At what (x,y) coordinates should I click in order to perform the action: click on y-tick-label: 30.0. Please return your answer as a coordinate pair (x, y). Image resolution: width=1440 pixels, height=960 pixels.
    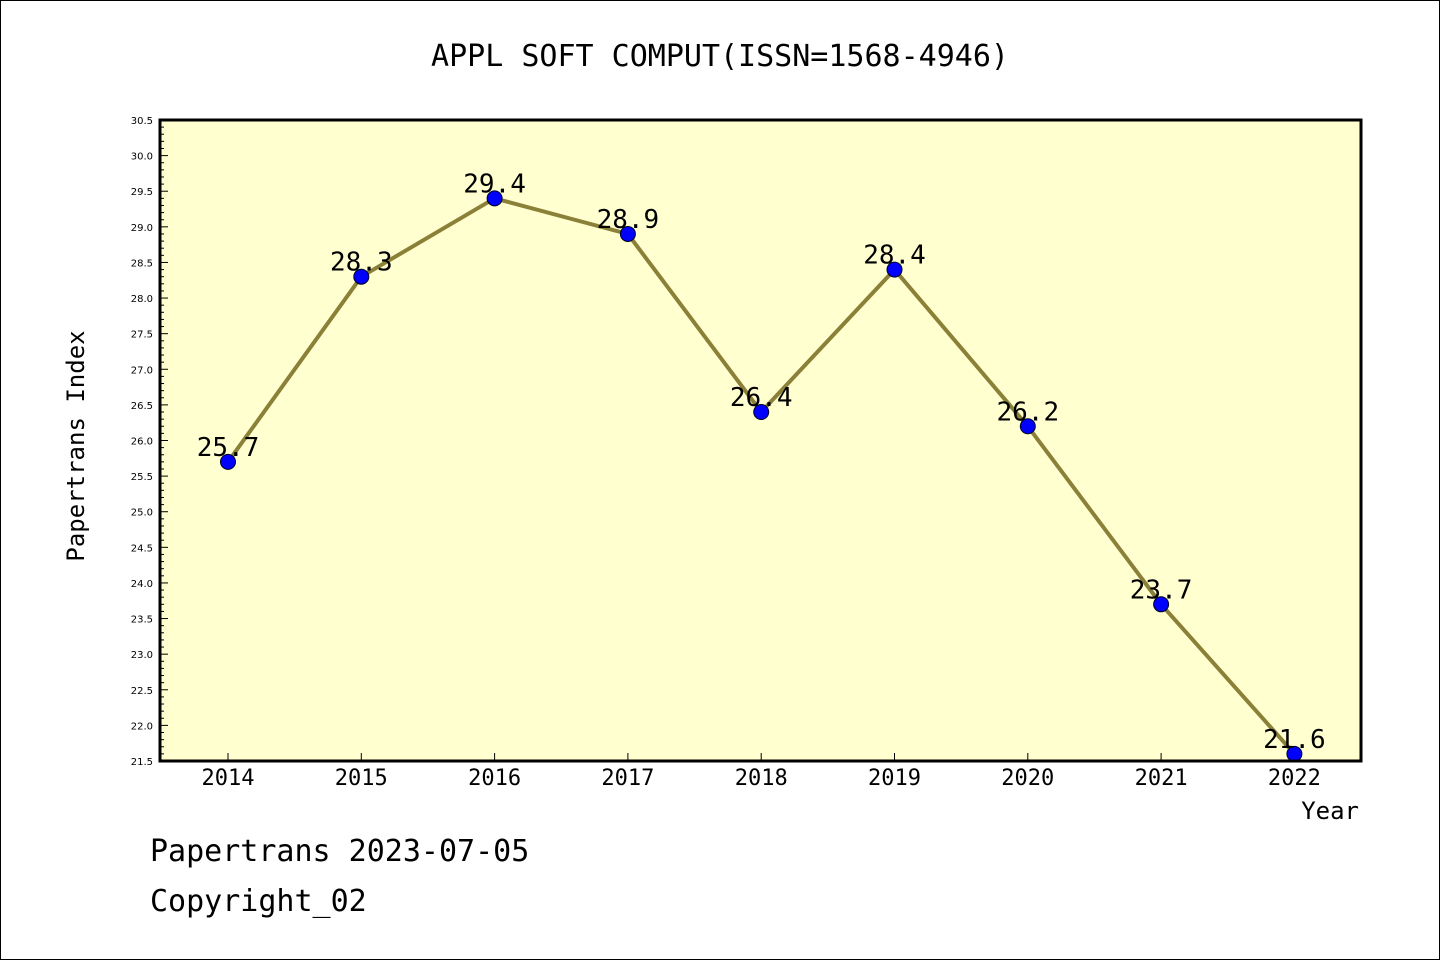
    Looking at the image, I should click on (142, 157).